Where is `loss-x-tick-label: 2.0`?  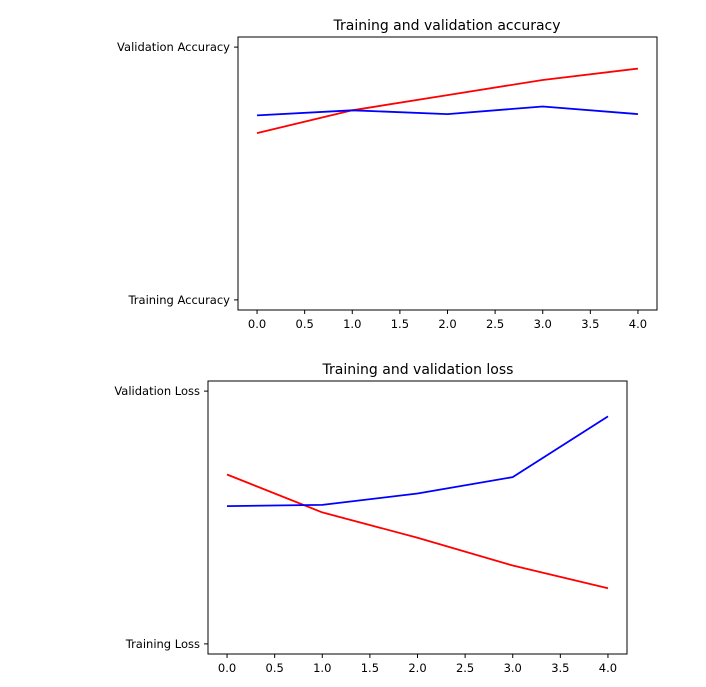
loss-x-tick-label: 2.0 is located at coordinates (417, 668).